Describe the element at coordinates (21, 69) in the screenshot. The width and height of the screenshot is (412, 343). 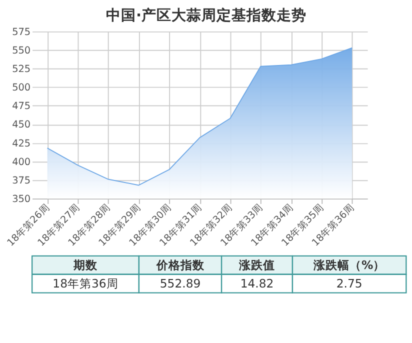
I see `y-tick-label: 525` at that location.